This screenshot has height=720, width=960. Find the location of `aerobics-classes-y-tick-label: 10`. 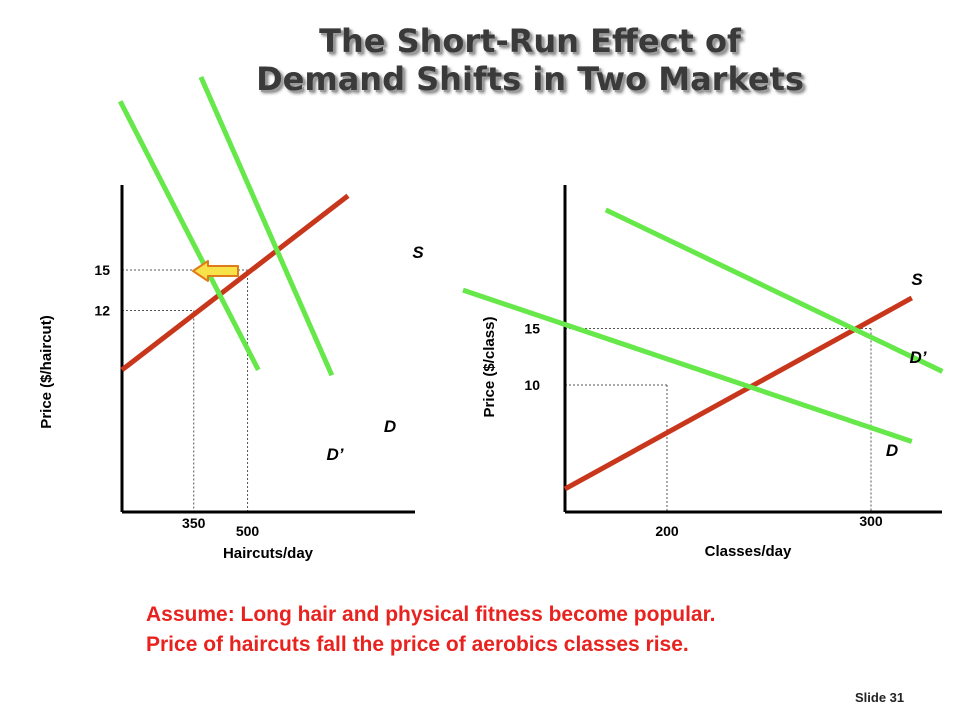

aerobics-classes-y-tick-label: 10 is located at coordinates (532, 385).